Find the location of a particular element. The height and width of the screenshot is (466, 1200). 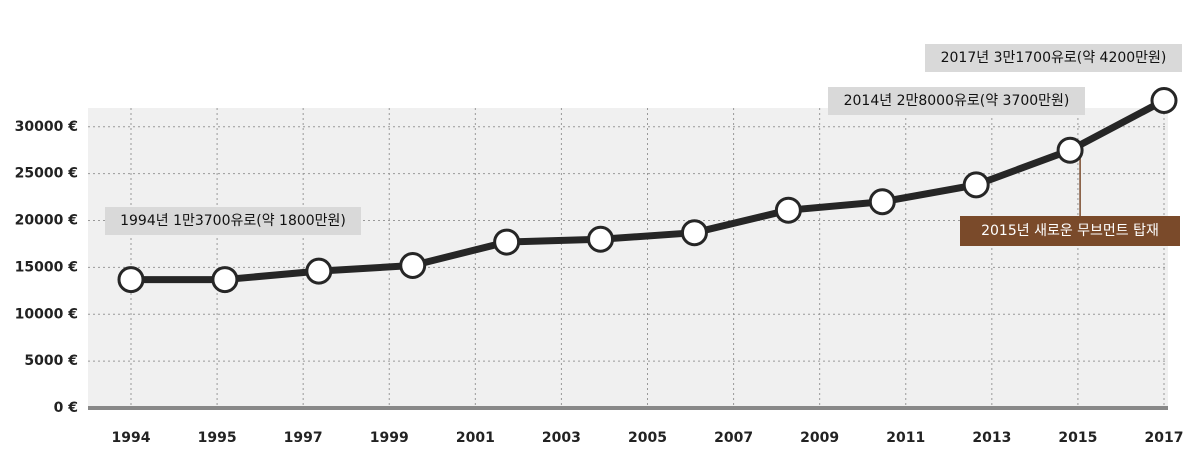

x-tick-label: 2003 is located at coordinates (561, 438).